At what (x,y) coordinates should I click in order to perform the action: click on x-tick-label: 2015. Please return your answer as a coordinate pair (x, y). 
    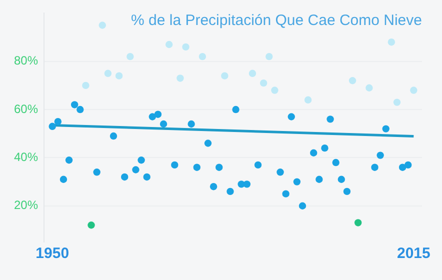
    Looking at the image, I should click on (413, 253).